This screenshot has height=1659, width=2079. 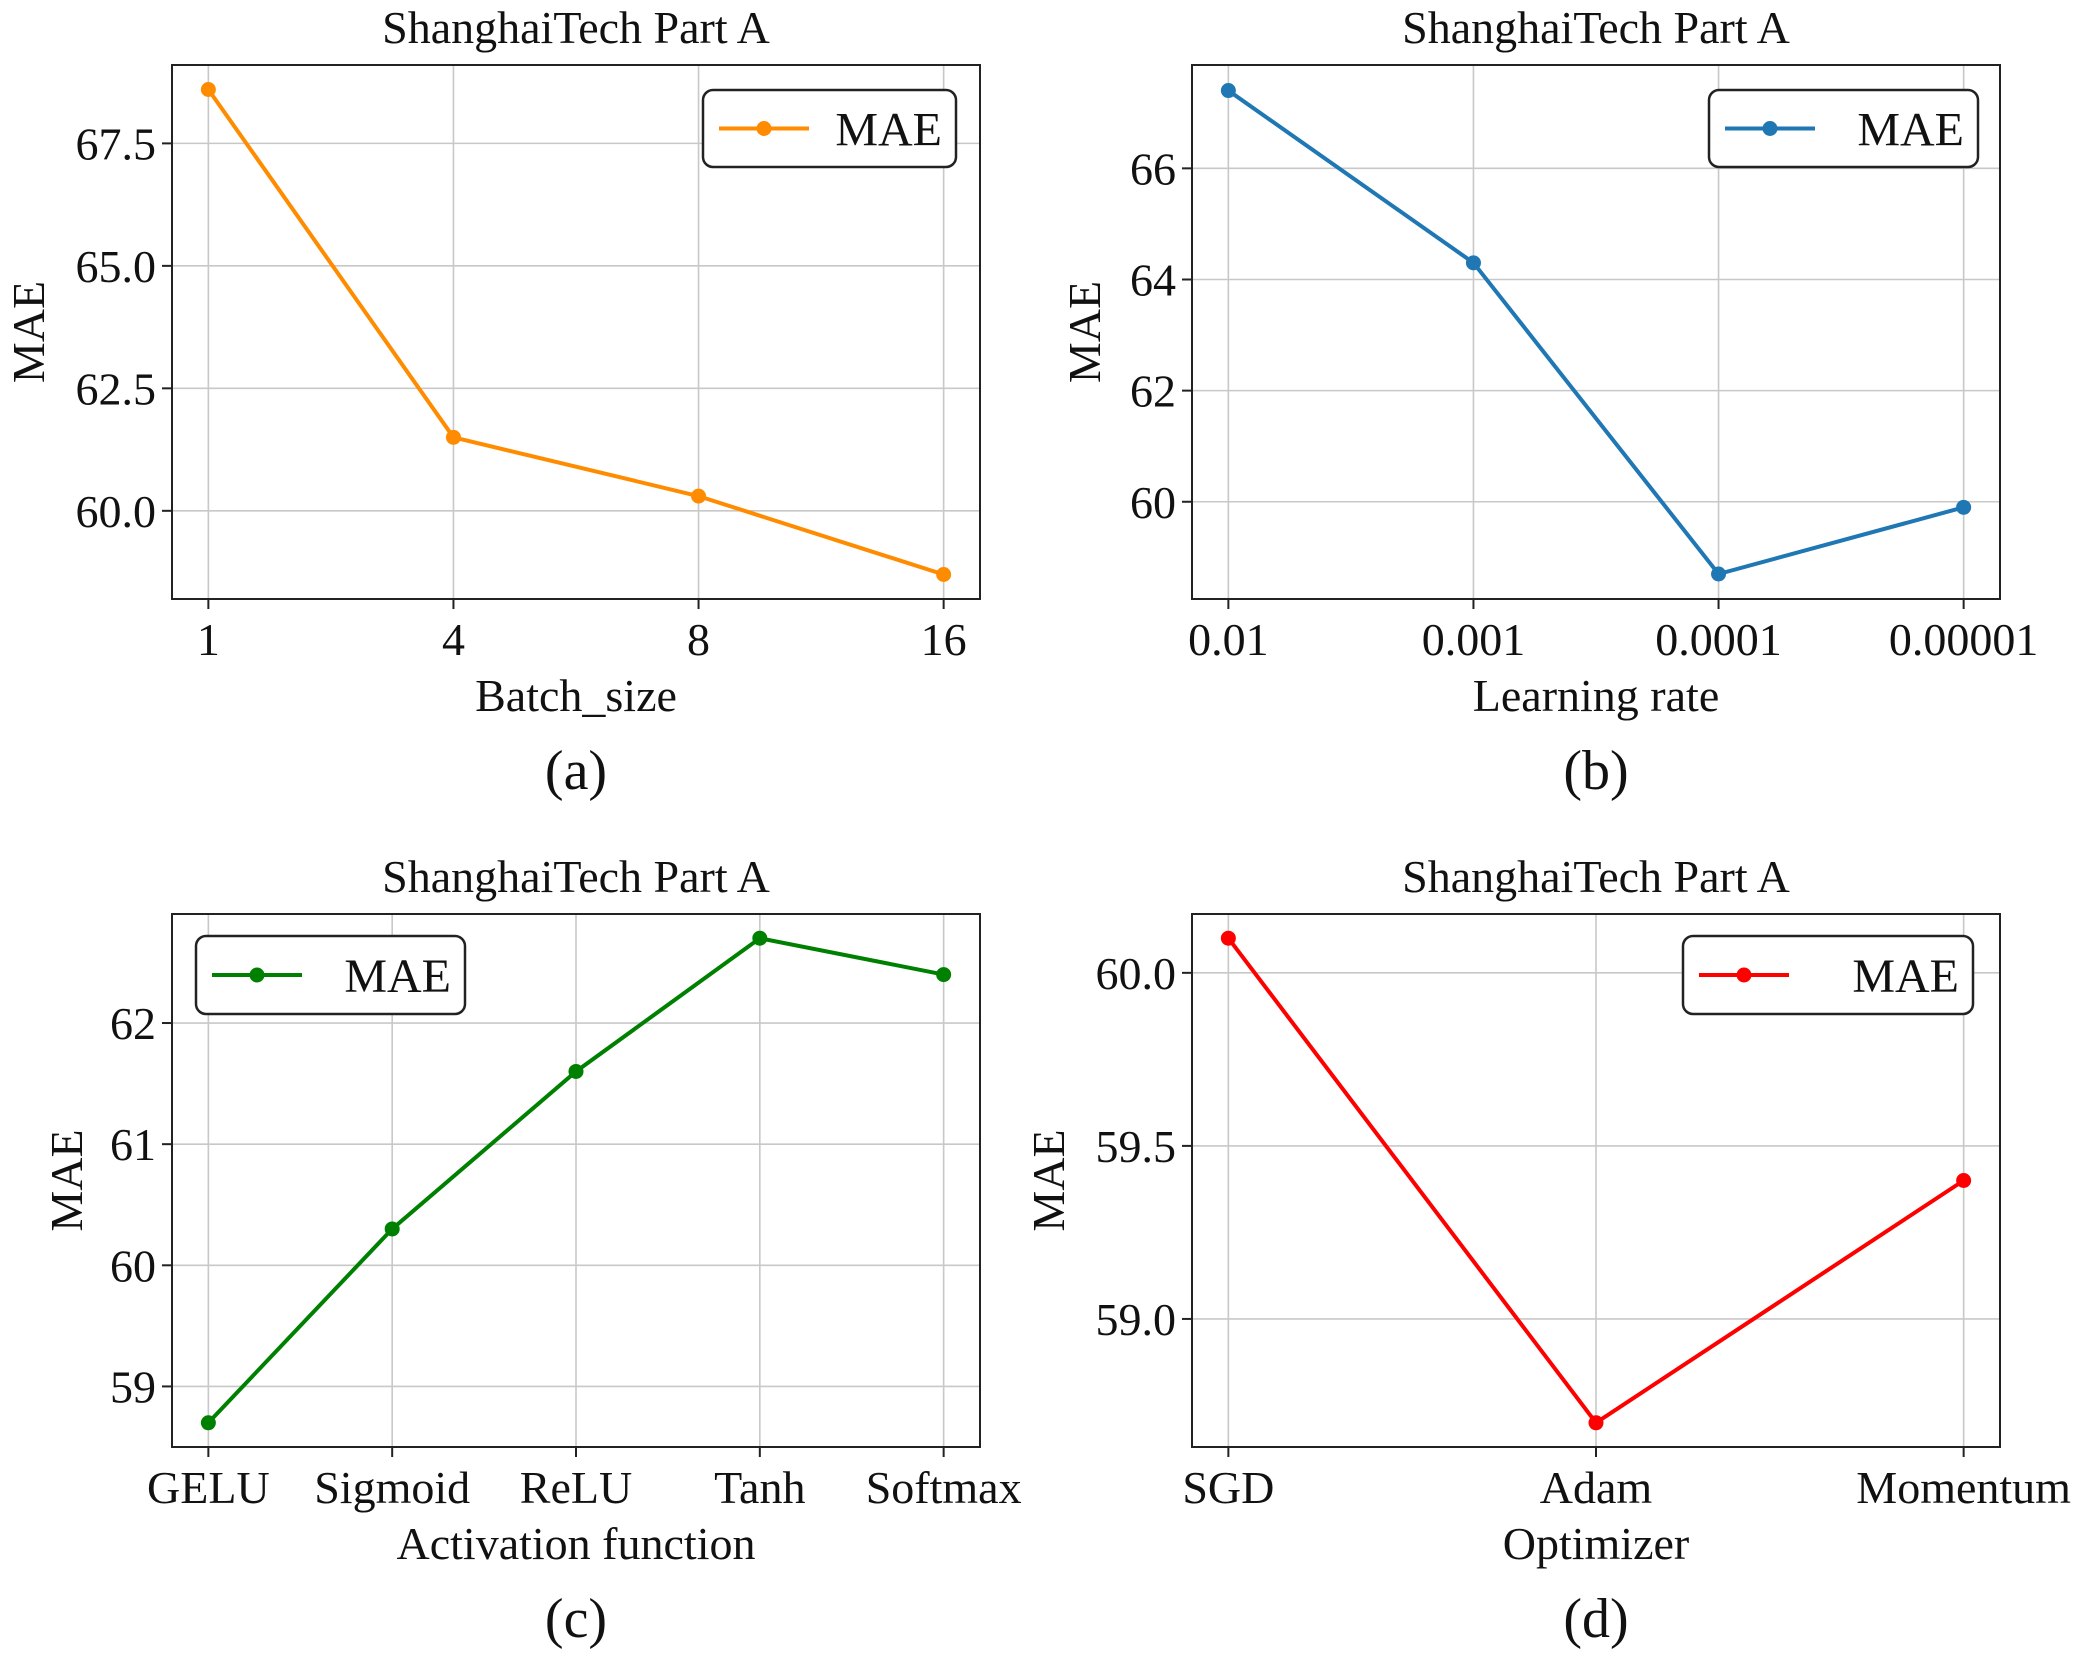 What do you see at coordinates (1136, 1319) in the screenshot?
I see `y-tick-label: 59.0` at bounding box center [1136, 1319].